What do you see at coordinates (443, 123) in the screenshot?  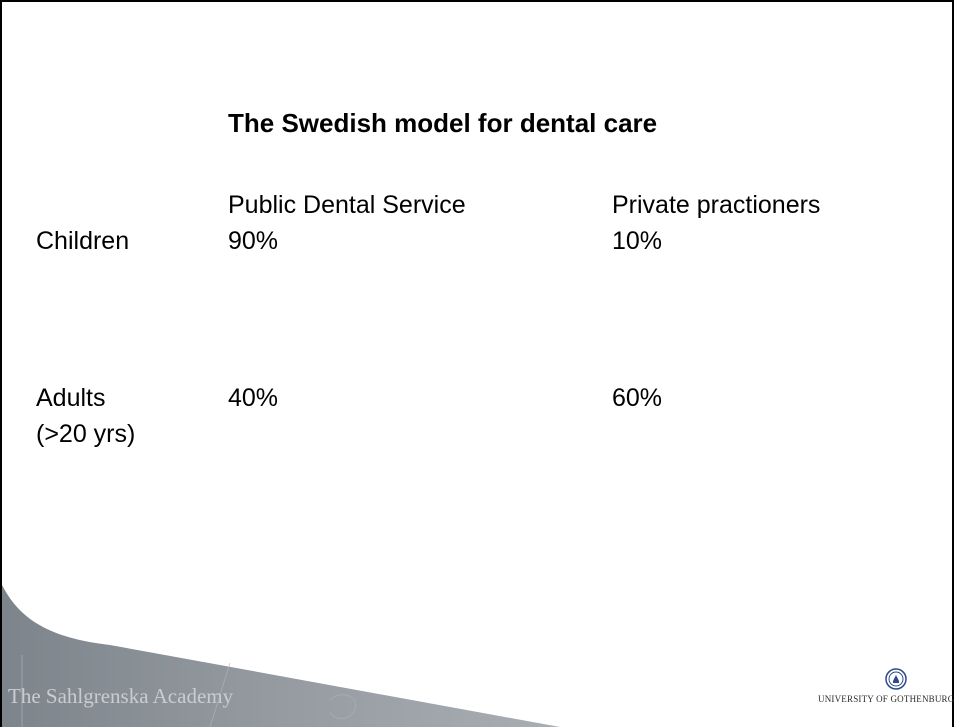 I see `slide-title: The Swedish model for dental care` at bounding box center [443, 123].